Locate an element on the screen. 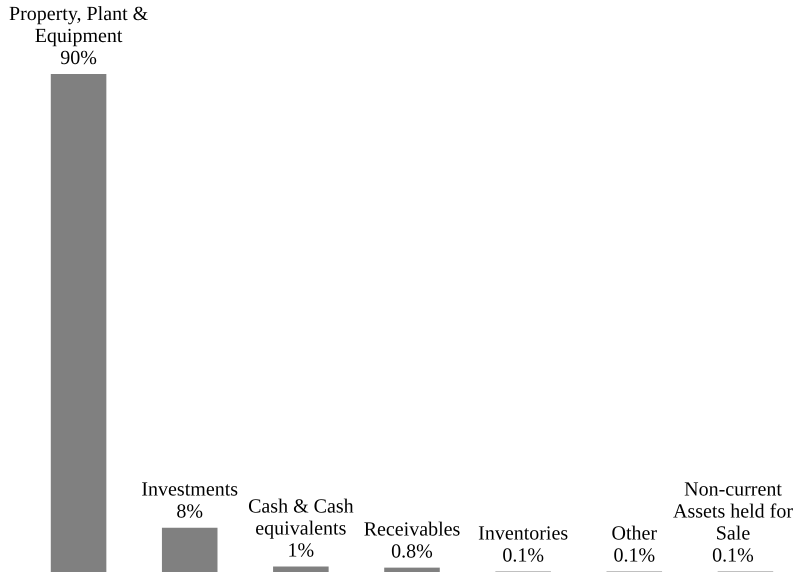 The height and width of the screenshot is (573, 801). x-tick-label: Non-current Assets held for Sale is located at coordinates (733, 511).